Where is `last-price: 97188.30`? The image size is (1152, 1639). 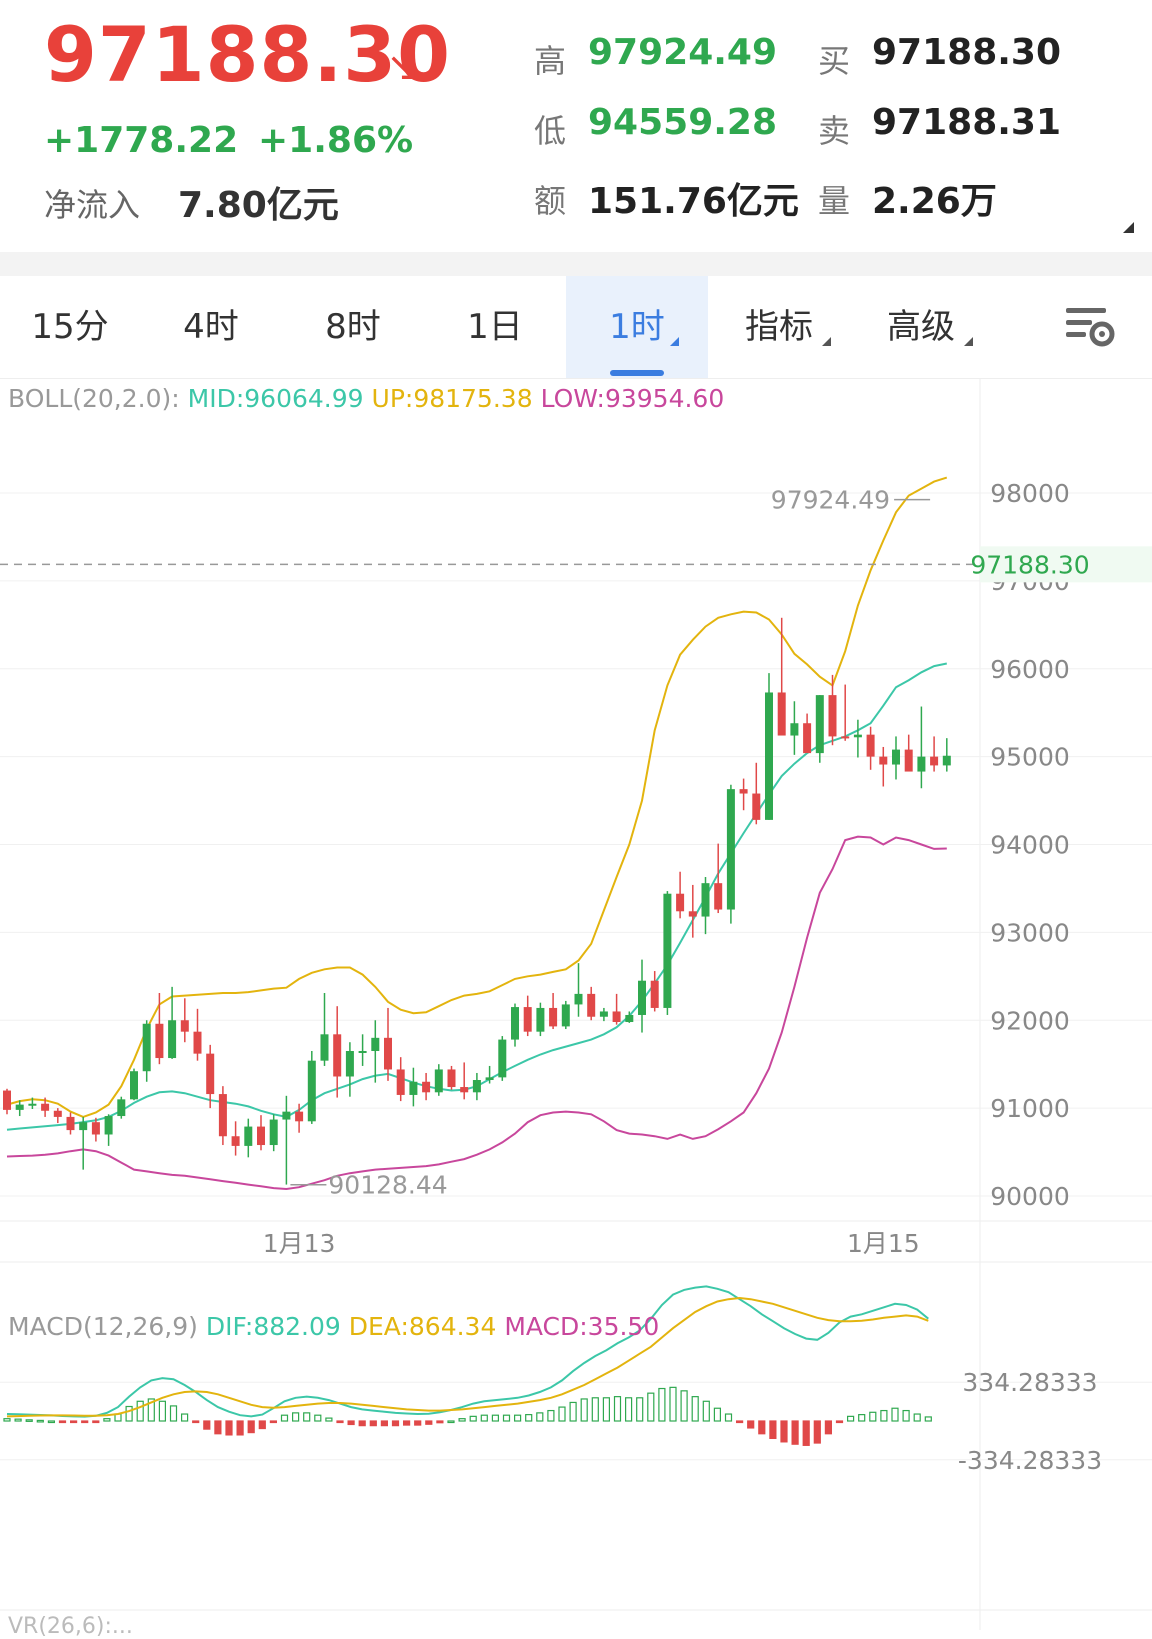 last-price: 97188.30 is located at coordinates (248, 54).